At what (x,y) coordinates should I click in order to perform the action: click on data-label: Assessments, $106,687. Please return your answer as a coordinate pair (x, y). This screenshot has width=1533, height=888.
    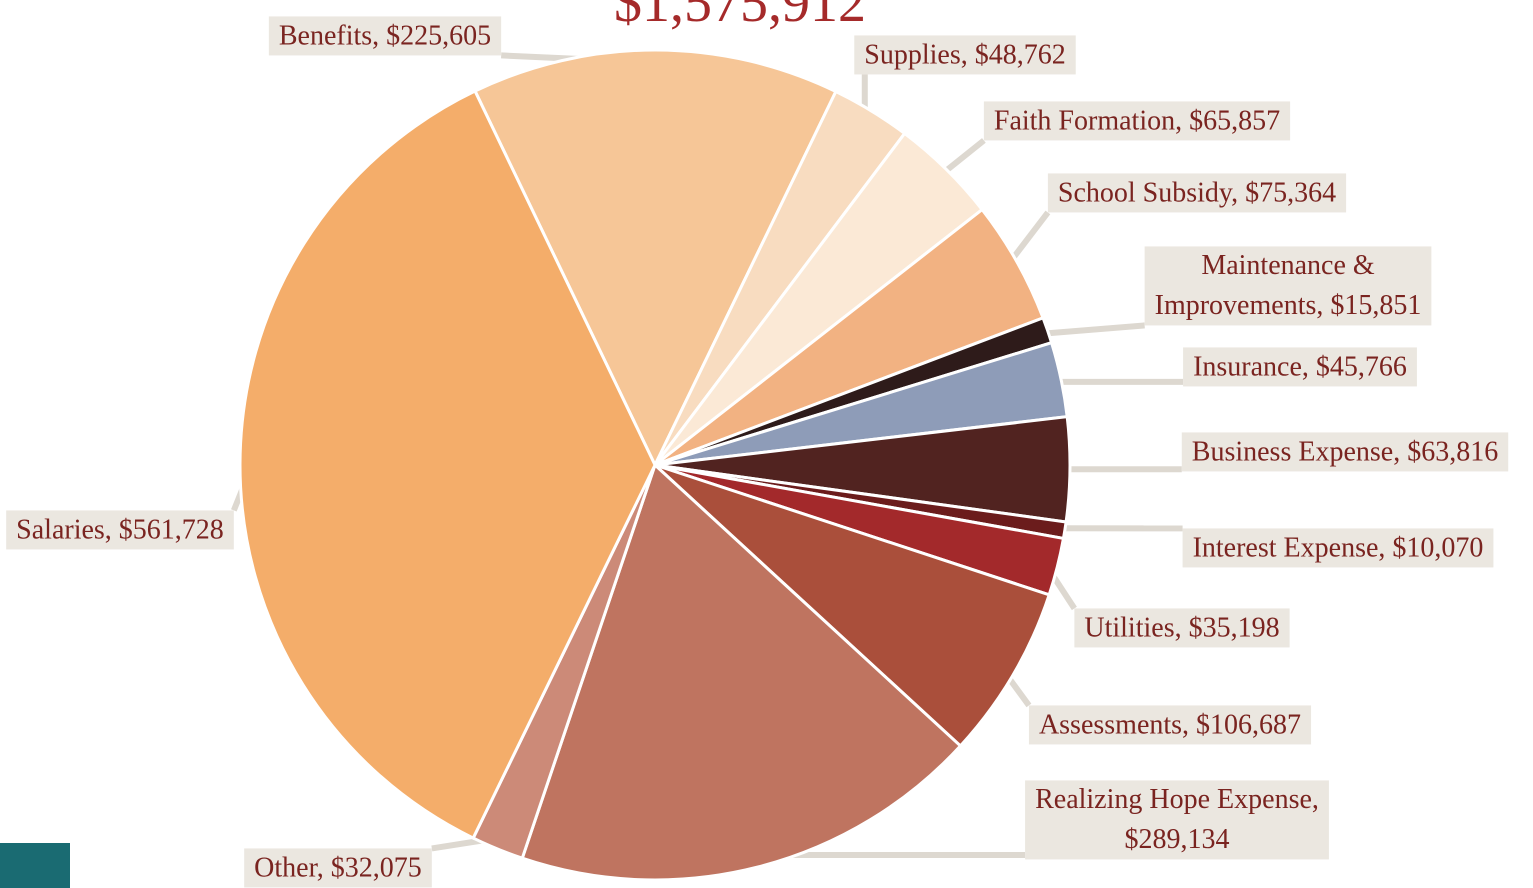
    Looking at the image, I should click on (1170, 724).